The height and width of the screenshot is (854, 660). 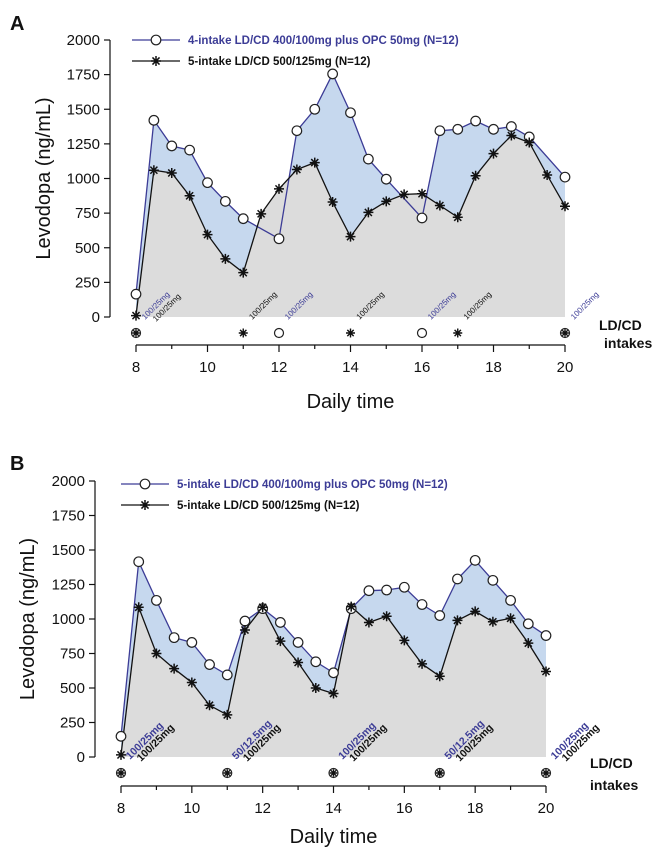 What do you see at coordinates (68, 516) in the screenshot?
I see `y-tick-label: 1750` at bounding box center [68, 516].